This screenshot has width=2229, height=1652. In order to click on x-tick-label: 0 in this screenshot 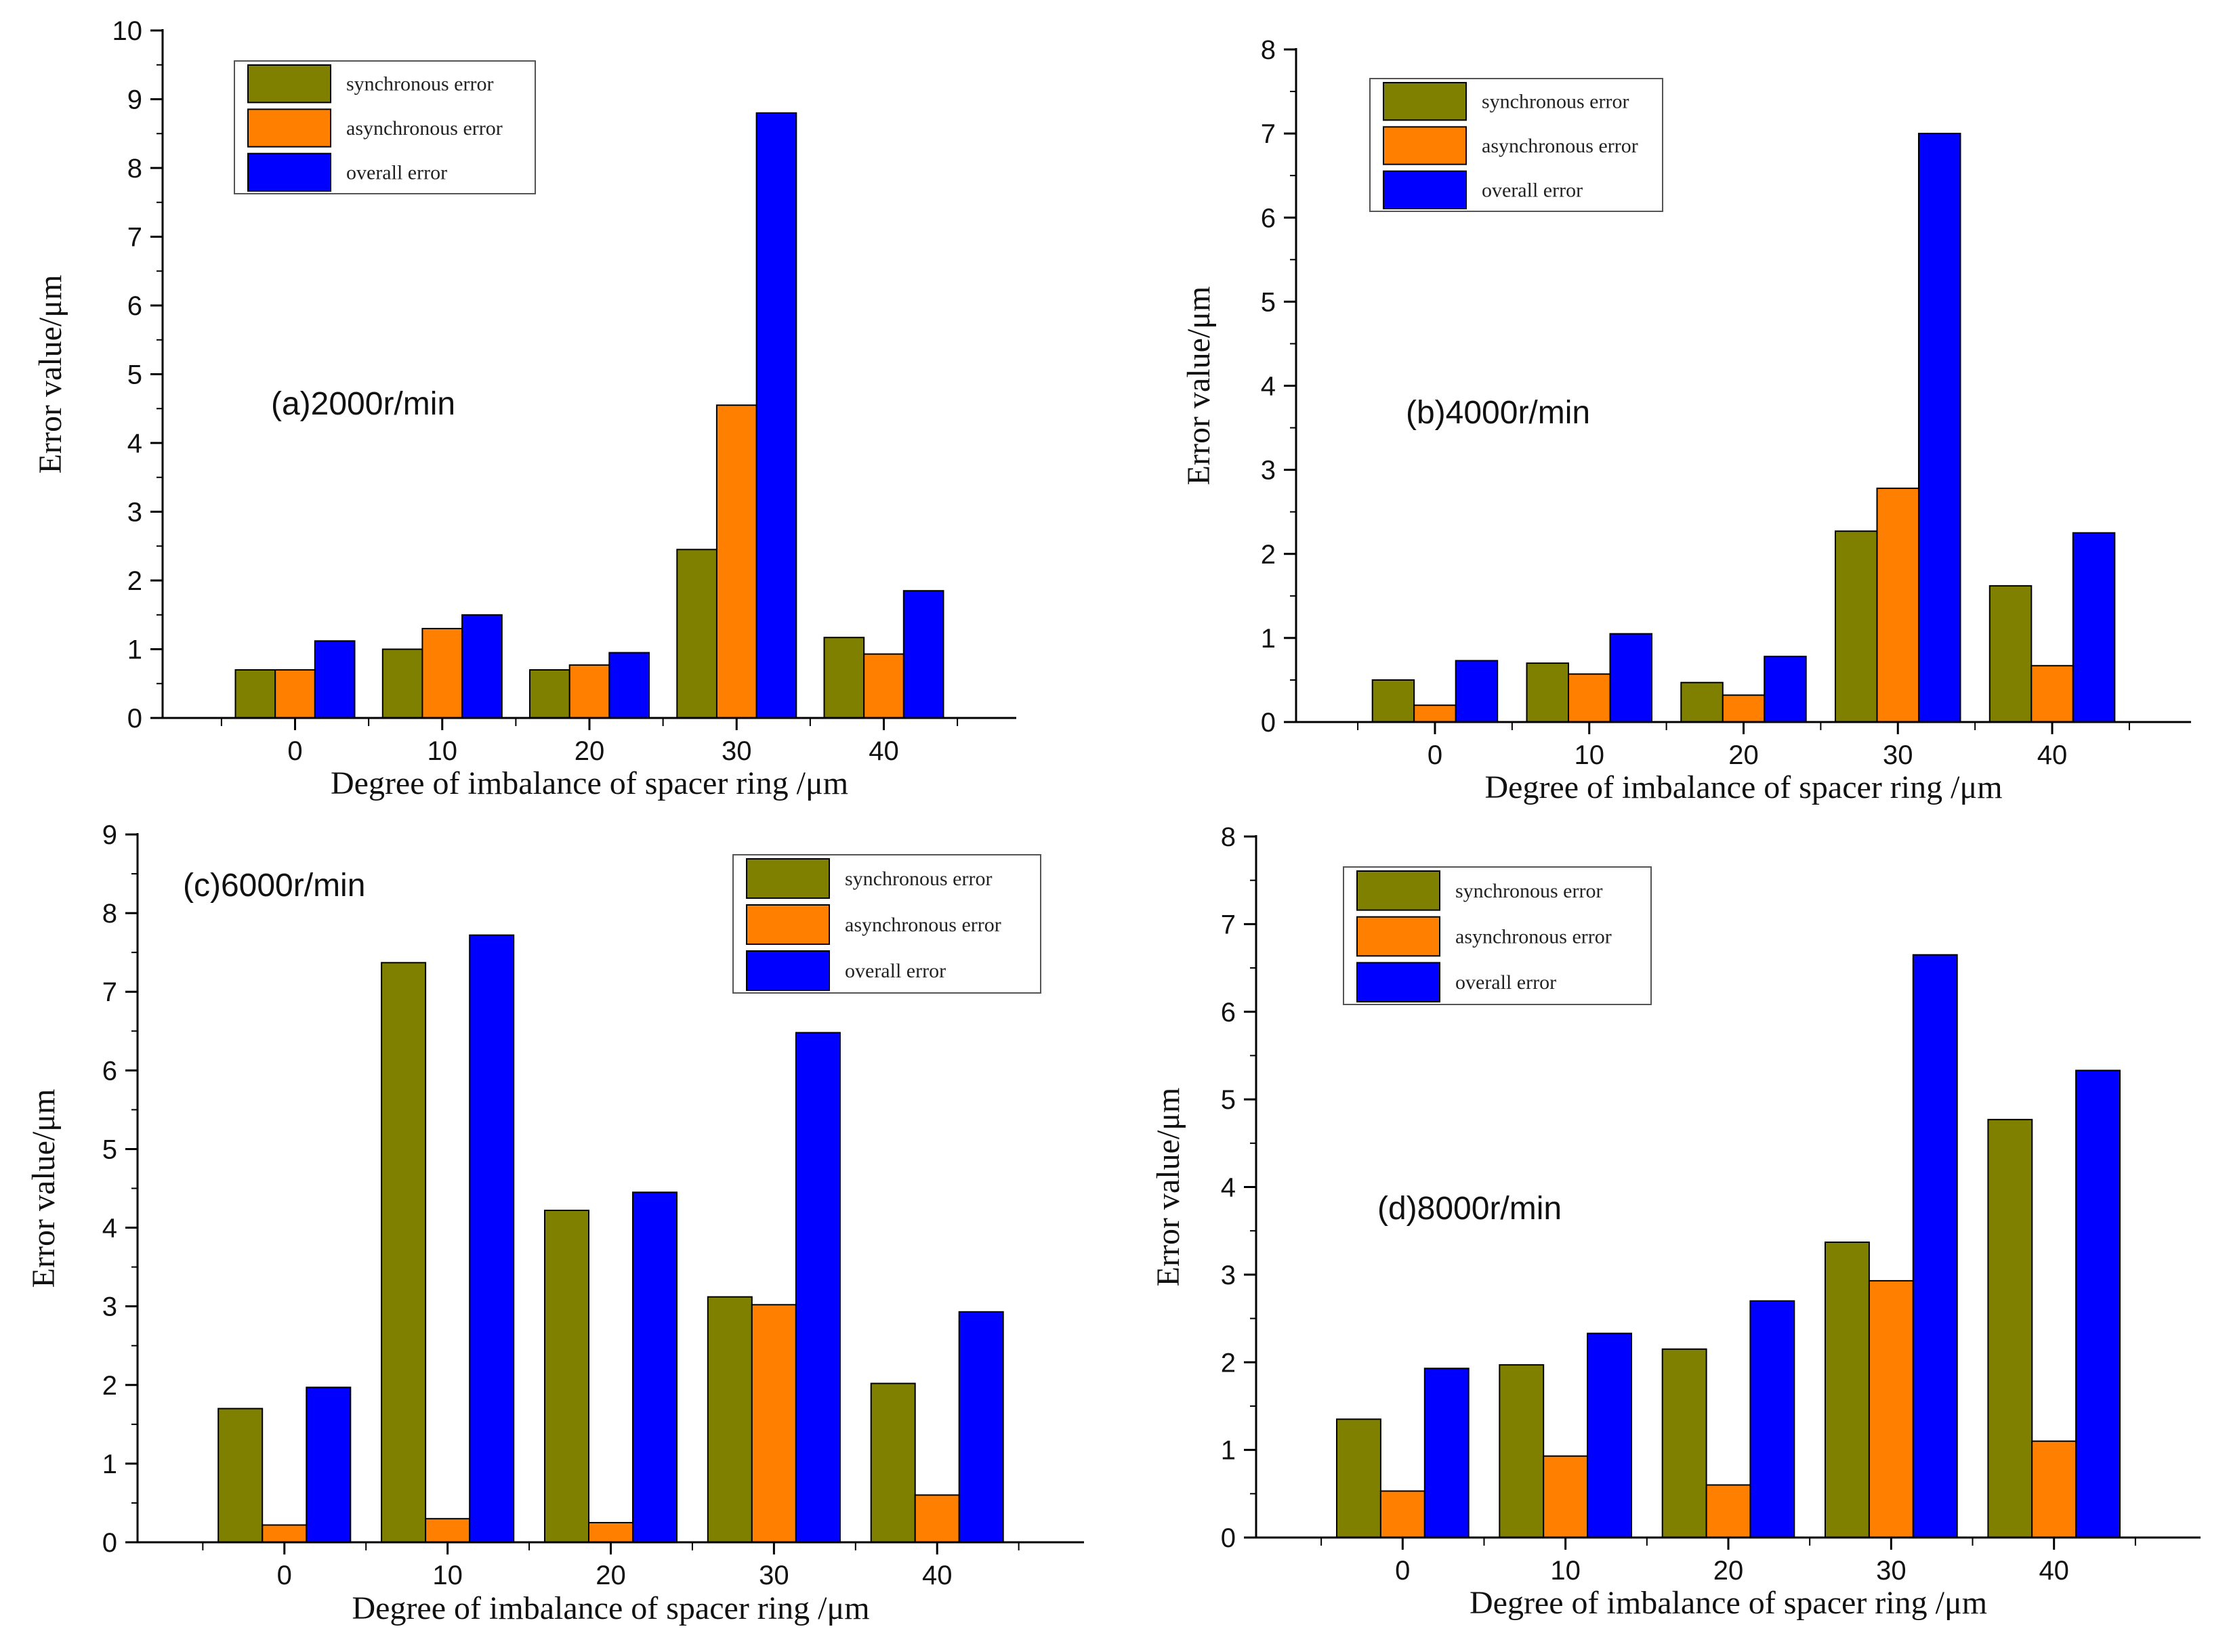, I will do `click(295, 751)`.